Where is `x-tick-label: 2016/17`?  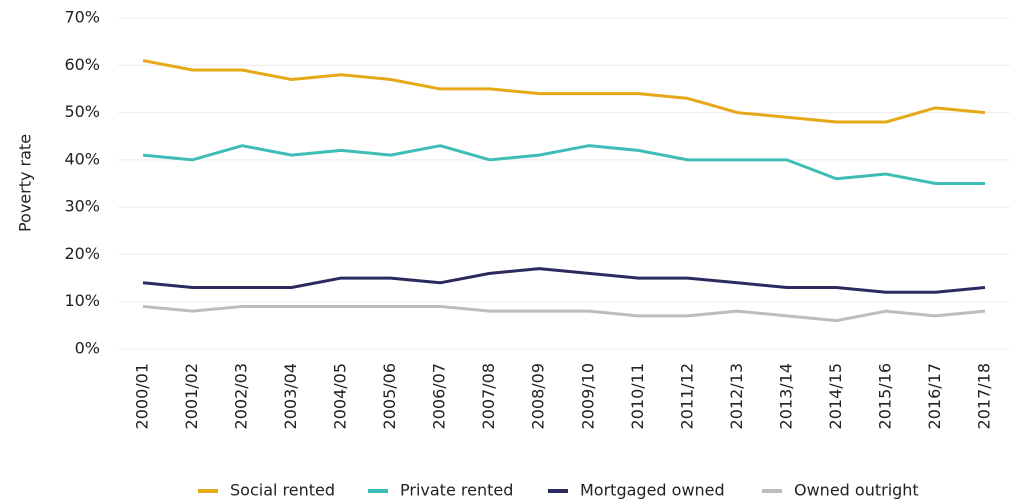 x-tick-label: 2016/17 is located at coordinates (934, 396).